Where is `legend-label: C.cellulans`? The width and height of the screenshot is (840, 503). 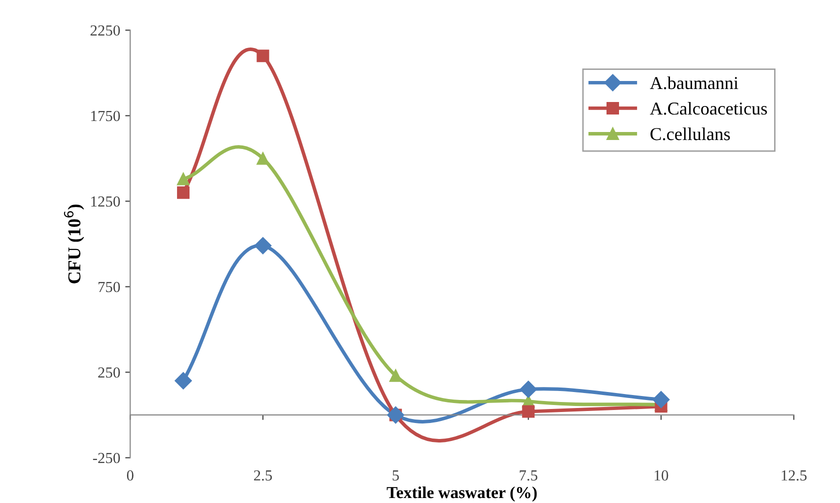
legend-label: C.cellulans is located at coordinates (690, 133).